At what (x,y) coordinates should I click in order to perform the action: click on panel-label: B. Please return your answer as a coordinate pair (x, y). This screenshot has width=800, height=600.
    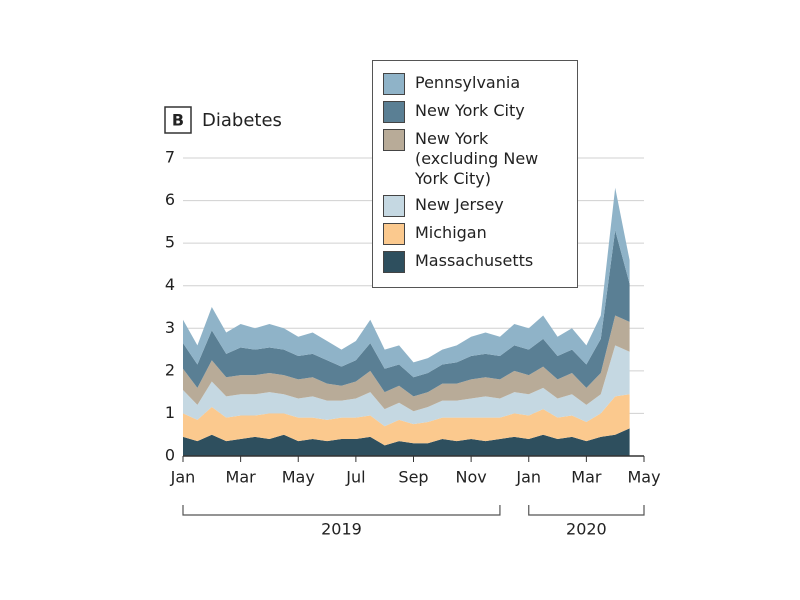
    Looking at the image, I should click on (178, 120).